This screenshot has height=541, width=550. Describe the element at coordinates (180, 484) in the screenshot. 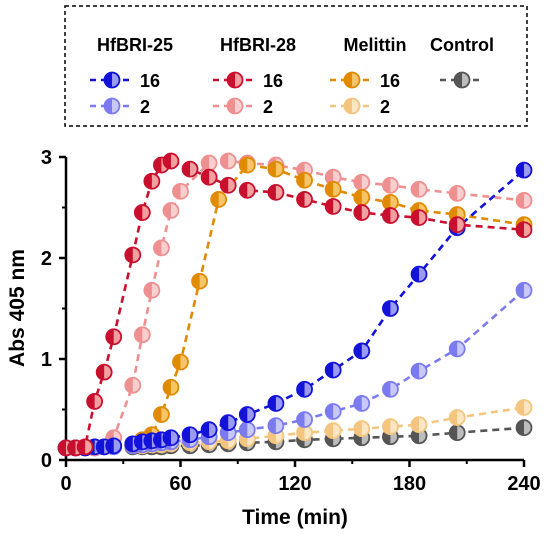

I see `x-tick-label: 60` at that location.